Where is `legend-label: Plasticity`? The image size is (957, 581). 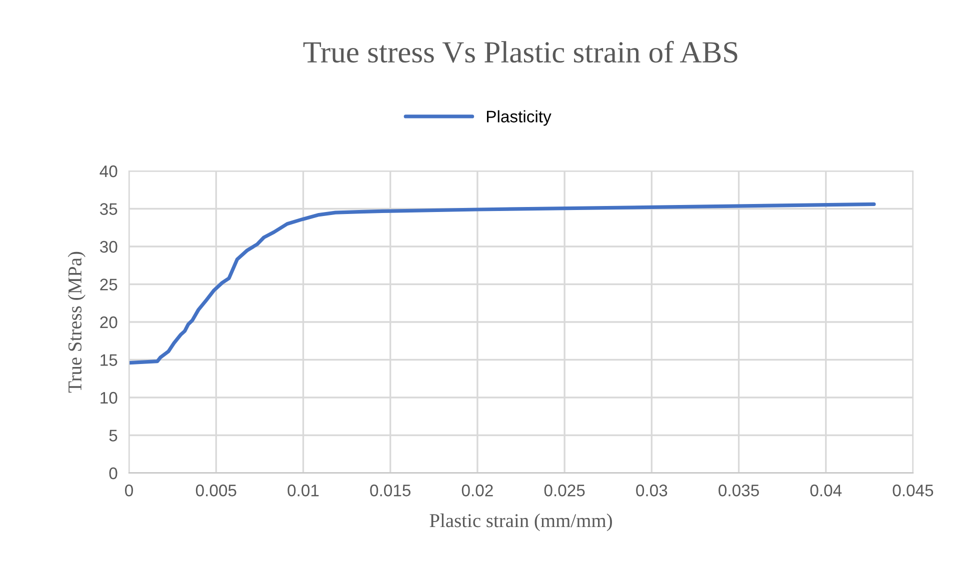
legend-label: Plasticity is located at coordinates (519, 118).